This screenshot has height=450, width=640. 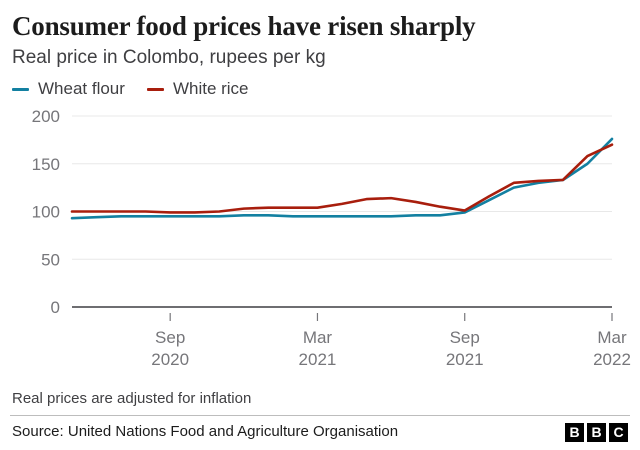 I want to click on legend-item-white-rice: White rice, so click(x=197, y=89).